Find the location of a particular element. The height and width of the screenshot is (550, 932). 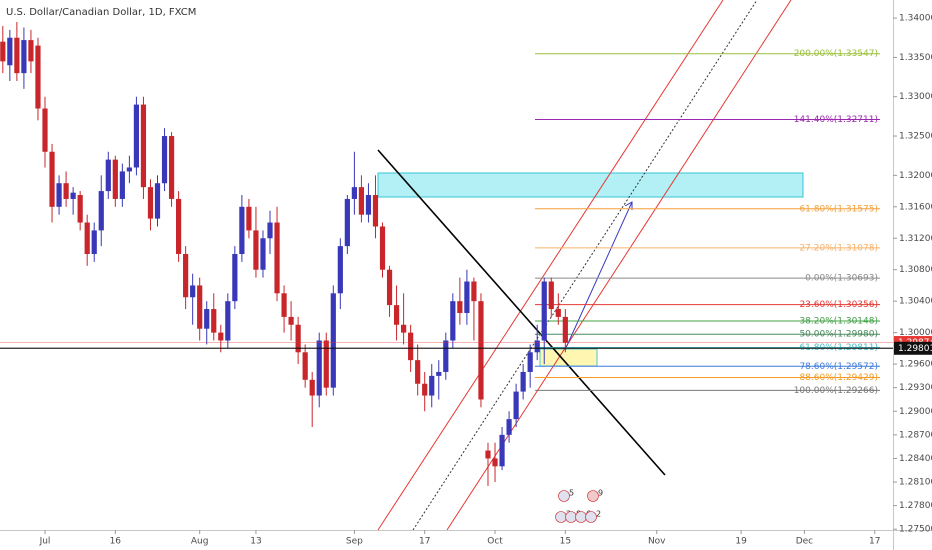

fib-label: 50.00%(1.29980) is located at coordinates (838, 335).